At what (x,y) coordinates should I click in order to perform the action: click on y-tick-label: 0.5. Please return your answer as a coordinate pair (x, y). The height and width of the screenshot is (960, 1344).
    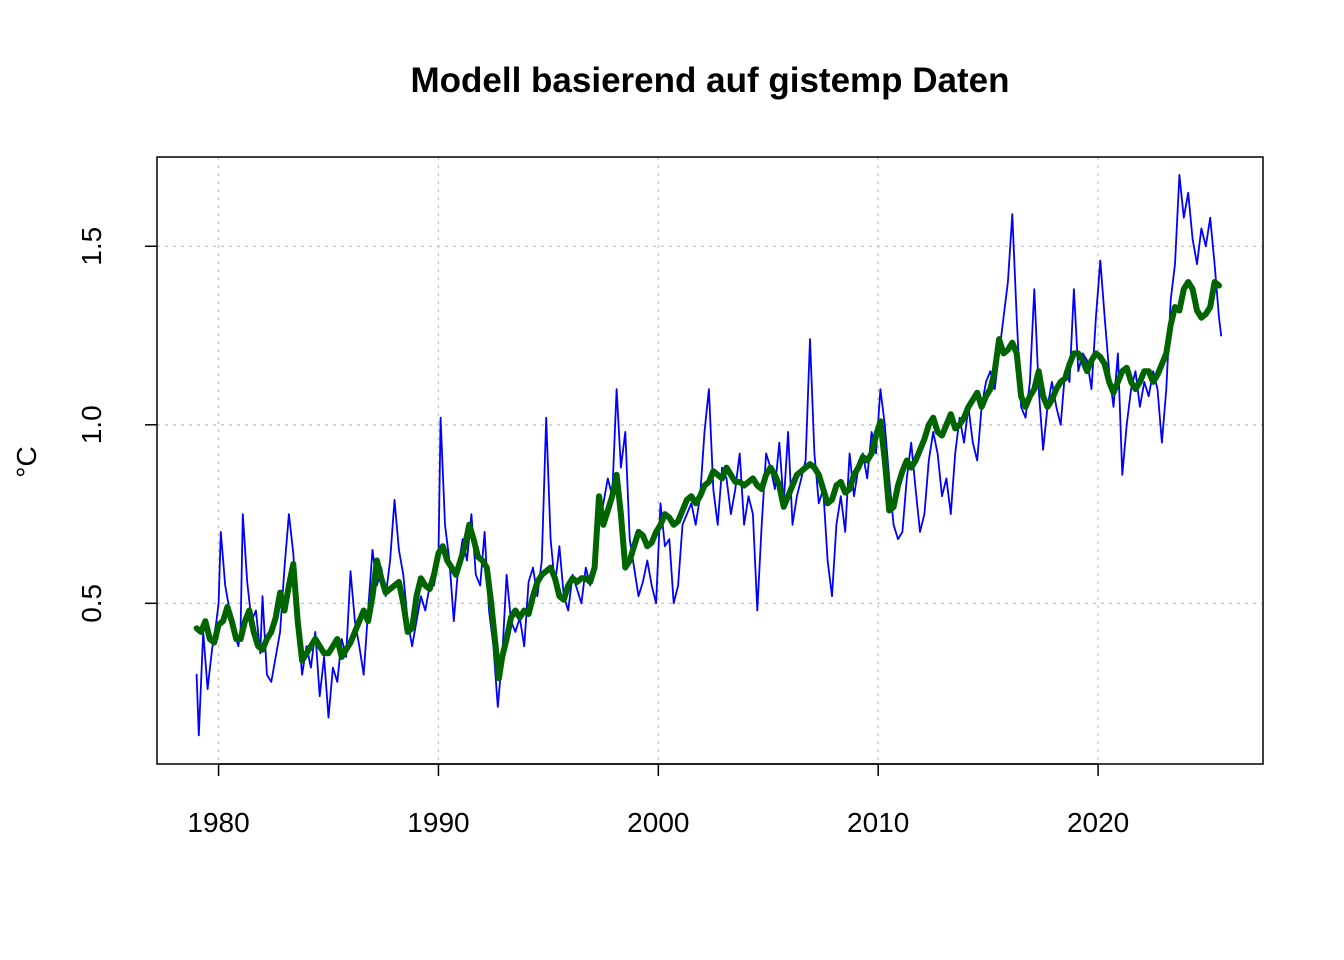
    Looking at the image, I should click on (91, 603).